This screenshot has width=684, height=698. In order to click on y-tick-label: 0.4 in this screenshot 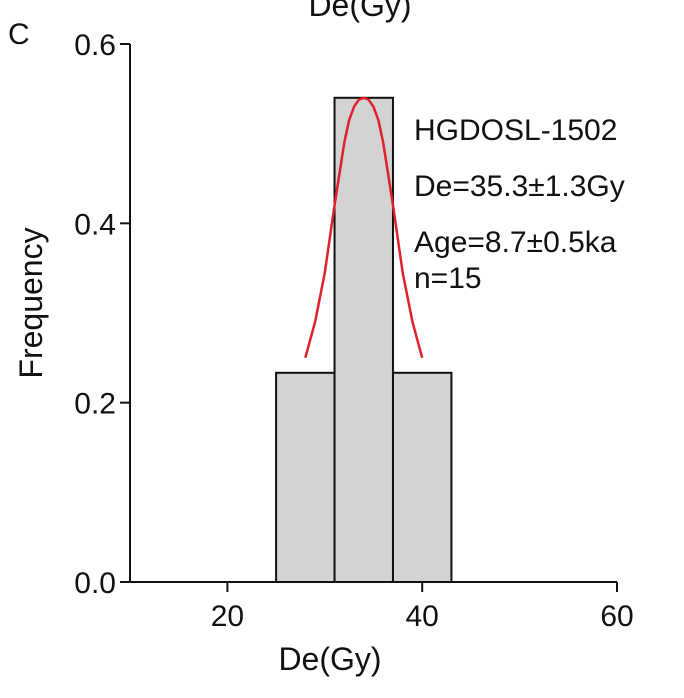, I will do `click(95, 224)`.